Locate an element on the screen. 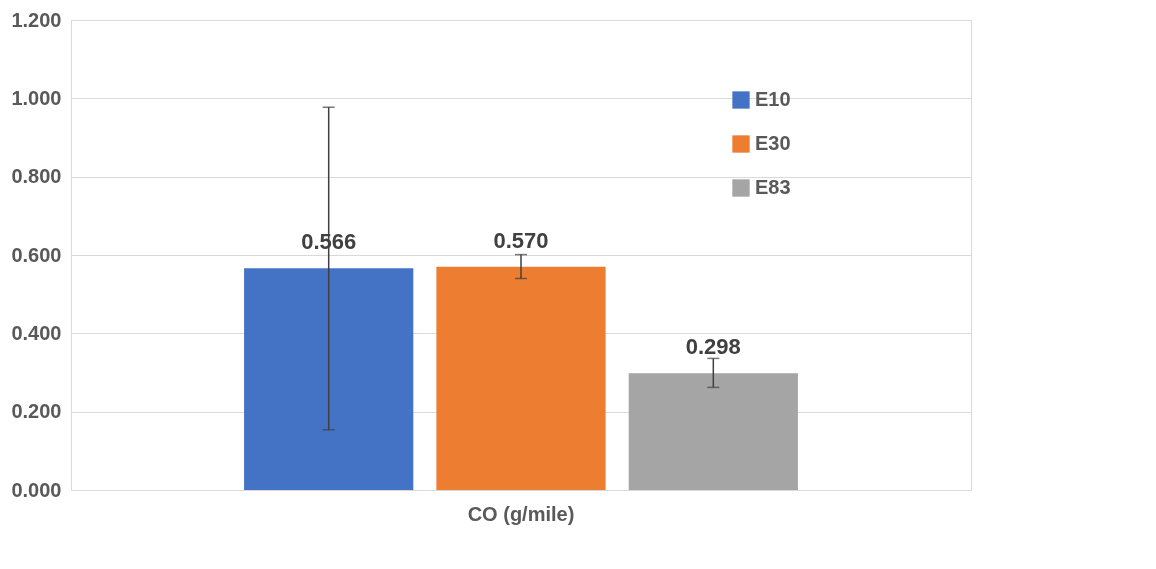 This screenshot has height=569, width=1156. legend-label: E83 is located at coordinates (773, 187).